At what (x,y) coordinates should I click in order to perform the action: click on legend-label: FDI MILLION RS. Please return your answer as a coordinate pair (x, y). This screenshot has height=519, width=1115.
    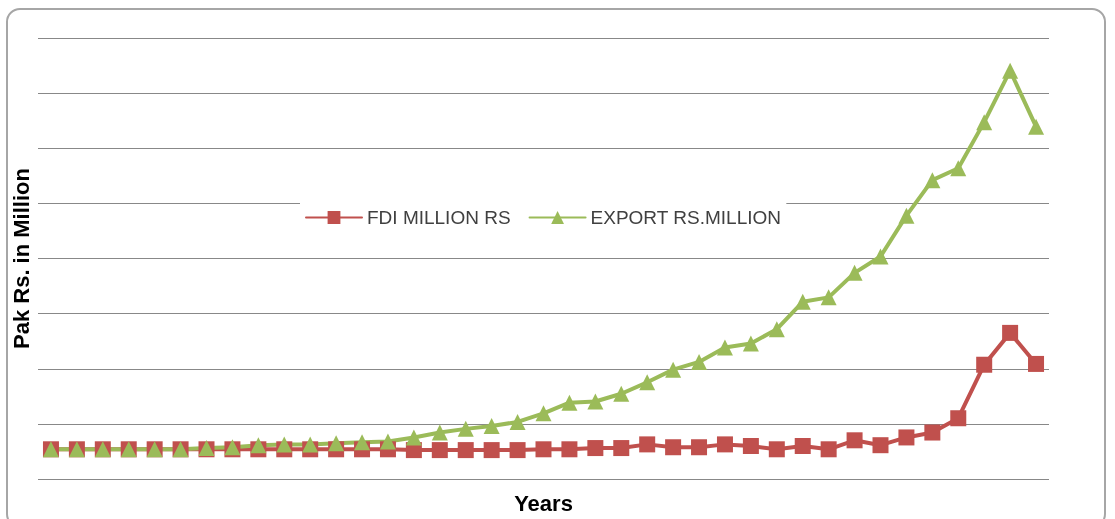
    Looking at the image, I should click on (439, 217).